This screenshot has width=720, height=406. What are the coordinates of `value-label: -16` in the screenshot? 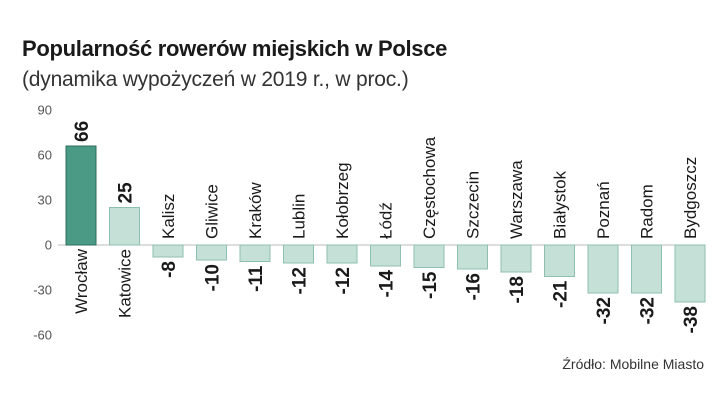 It's located at (474, 286).